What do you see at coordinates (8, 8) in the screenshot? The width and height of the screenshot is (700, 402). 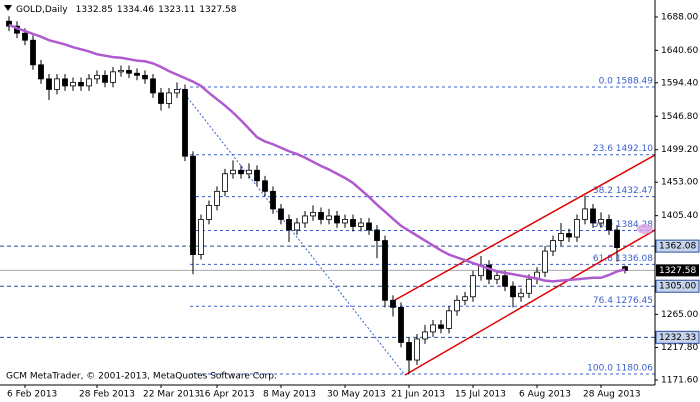 I see `menu-triangle` at bounding box center [8, 8].